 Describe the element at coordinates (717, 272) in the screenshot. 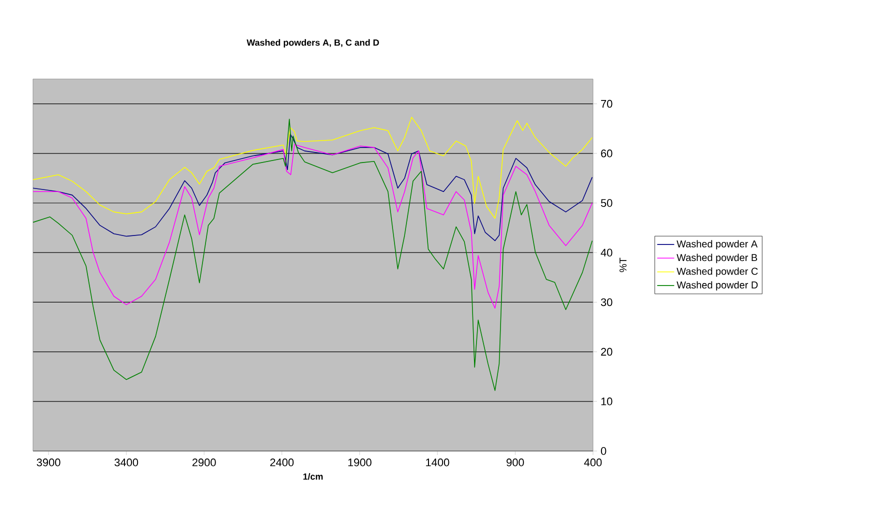

I see `legend-label: Washed powder C` at that location.